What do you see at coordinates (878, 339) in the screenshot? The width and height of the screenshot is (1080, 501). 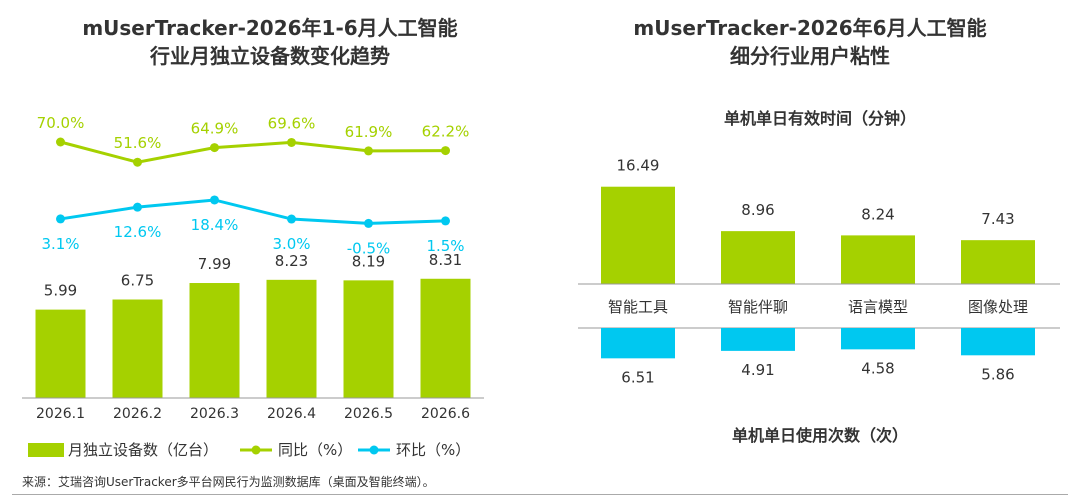 I see `bar-count-语言模型` at bounding box center [878, 339].